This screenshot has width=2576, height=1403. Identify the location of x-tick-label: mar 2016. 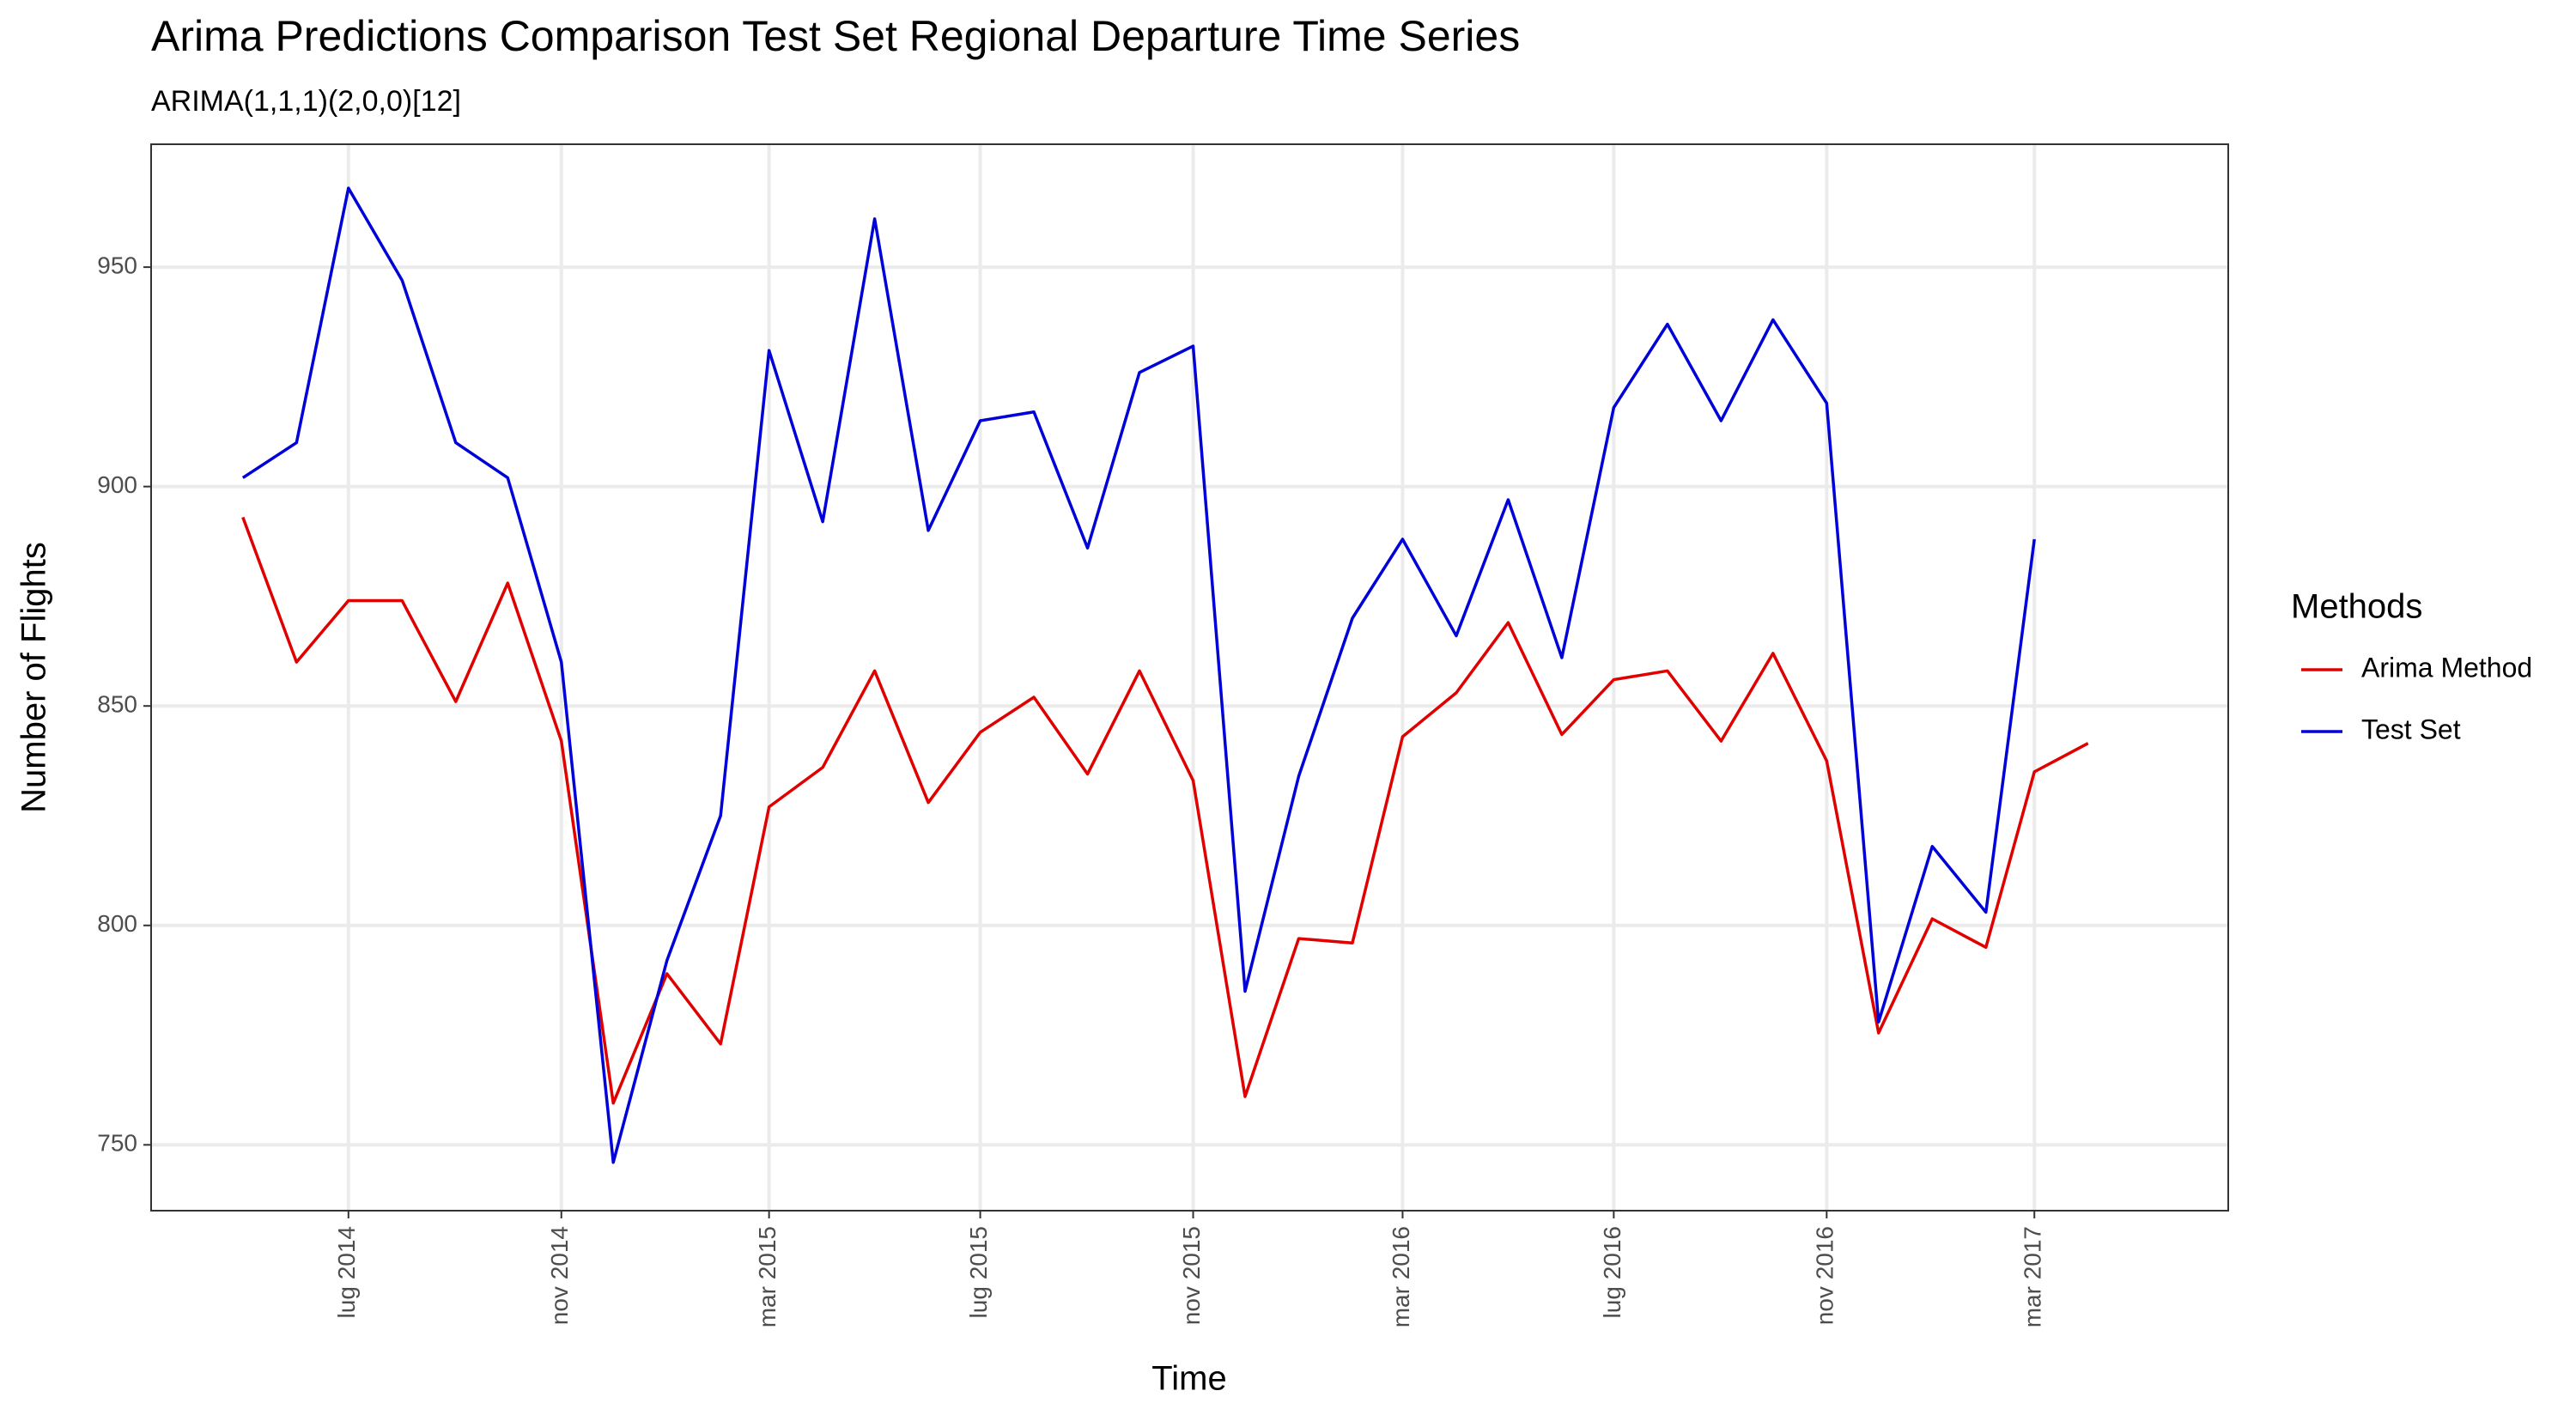
(1401, 1276).